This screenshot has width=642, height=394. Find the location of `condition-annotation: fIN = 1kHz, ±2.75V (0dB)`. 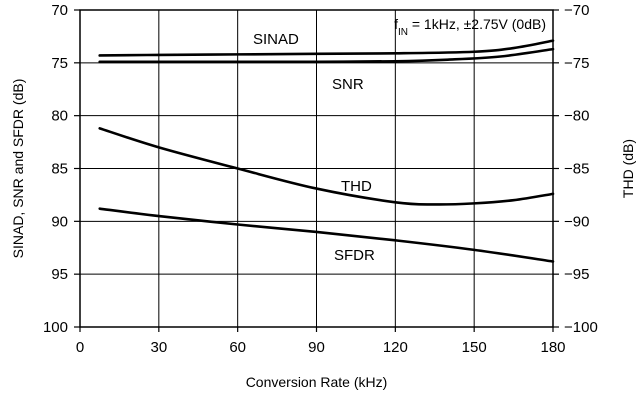

condition-annotation: fIN = 1kHz, ±2.75V (0dB) is located at coordinates (470, 27).